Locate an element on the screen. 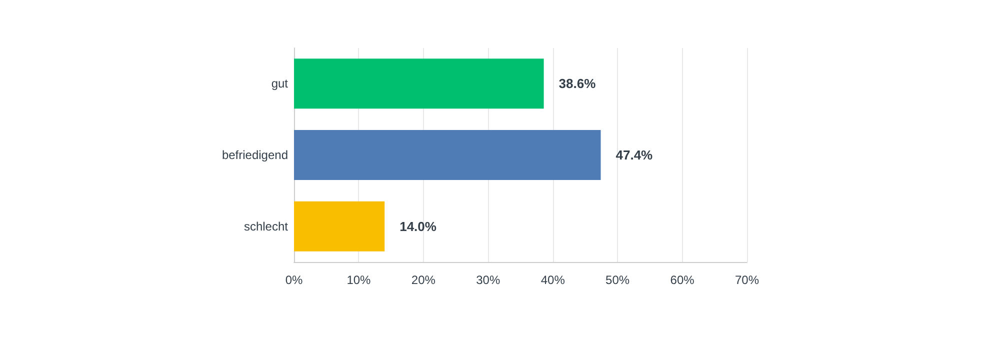 This screenshot has width=1000, height=343. data-label: 14.0% is located at coordinates (418, 226).